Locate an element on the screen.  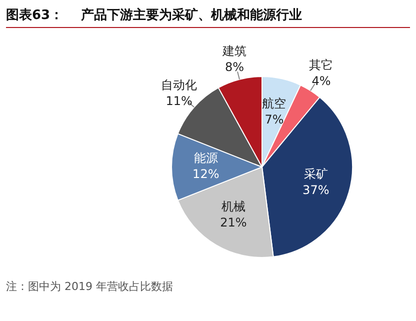
data-label: 7% is located at coordinates (274, 119).